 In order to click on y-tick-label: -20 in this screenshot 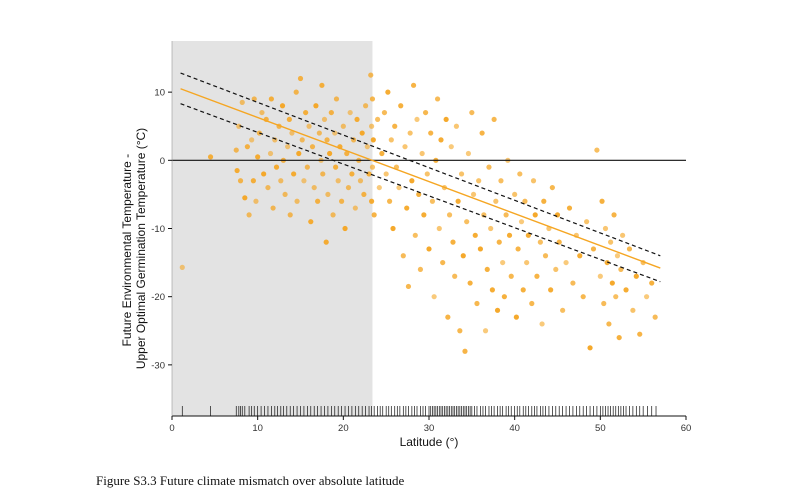, I will do `click(158, 297)`.